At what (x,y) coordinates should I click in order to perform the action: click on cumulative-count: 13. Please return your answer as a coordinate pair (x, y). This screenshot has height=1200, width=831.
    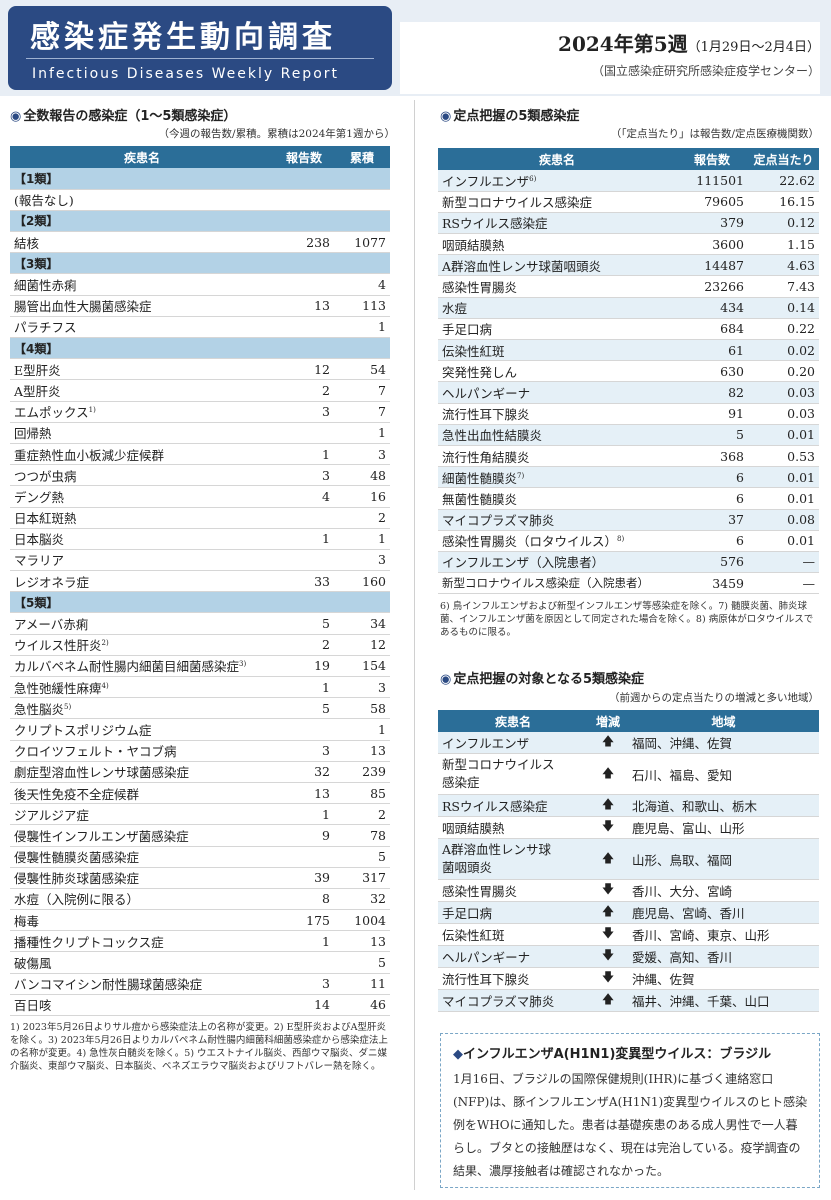
    Looking at the image, I should click on (362, 751).